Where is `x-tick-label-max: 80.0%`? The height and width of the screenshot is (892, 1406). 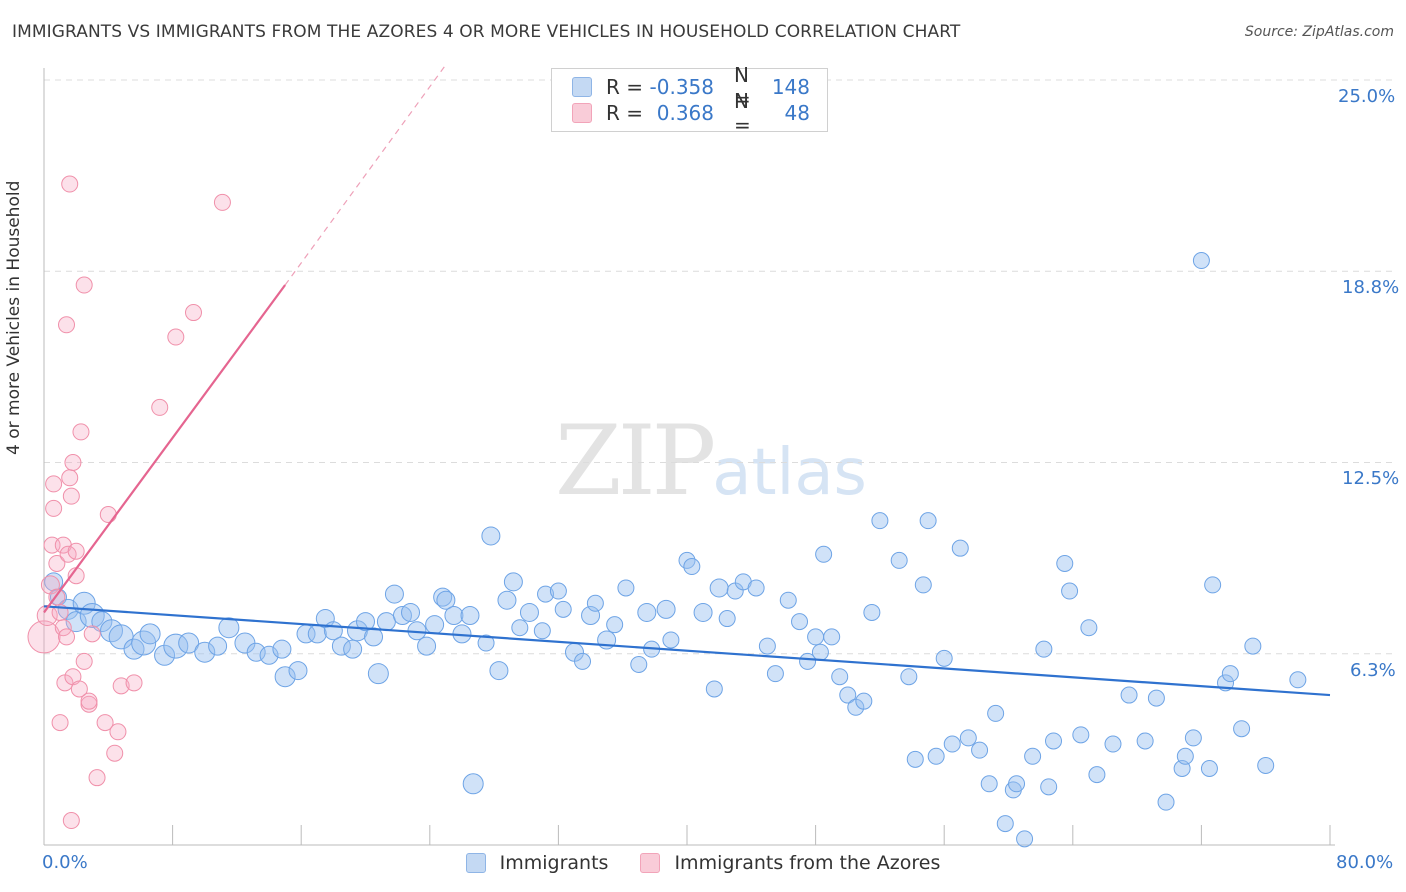
x-tick-label-max: 80.0% is located at coordinates (1365, 862).